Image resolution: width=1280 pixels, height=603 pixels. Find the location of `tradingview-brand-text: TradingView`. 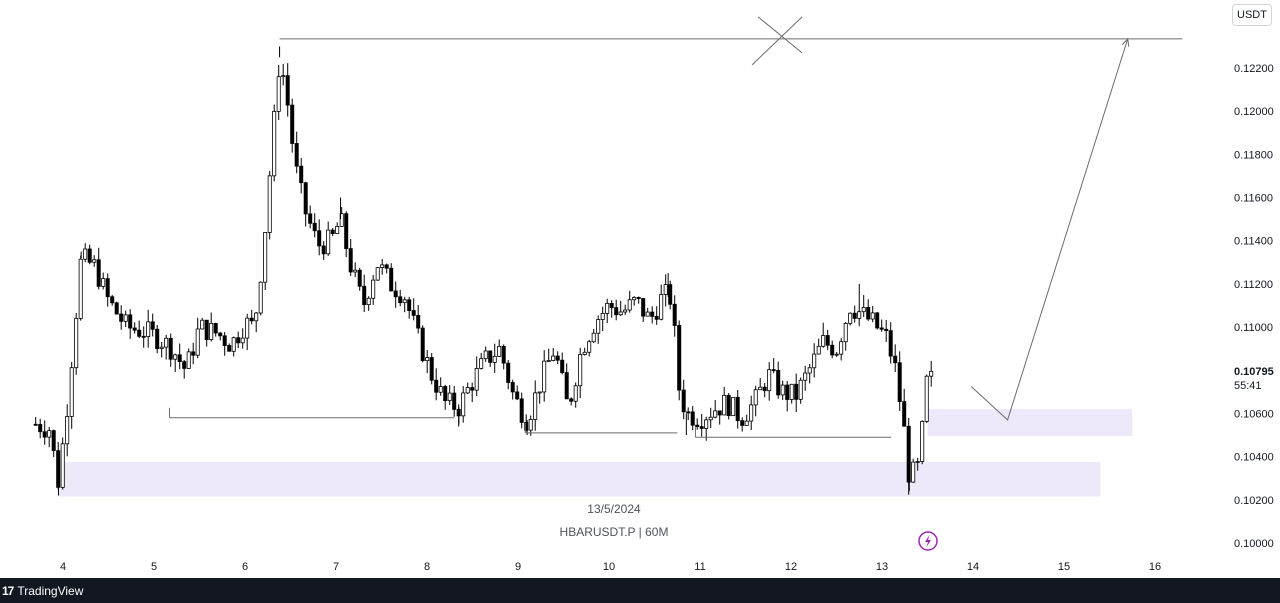

tradingview-brand-text: TradingView is located at coordinates (50, 590).